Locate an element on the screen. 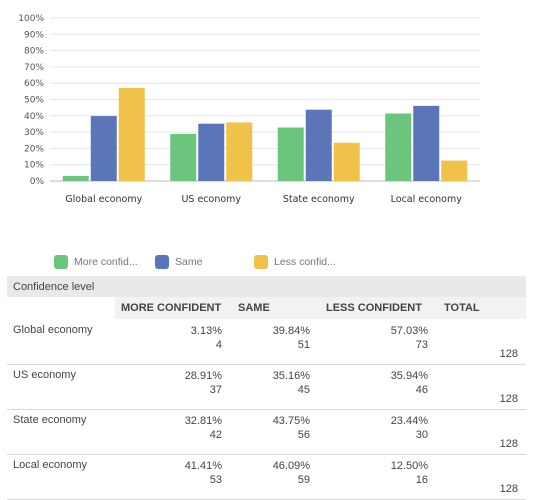  table-cell: 57.03% 73 is located at coordinates (379, 342).